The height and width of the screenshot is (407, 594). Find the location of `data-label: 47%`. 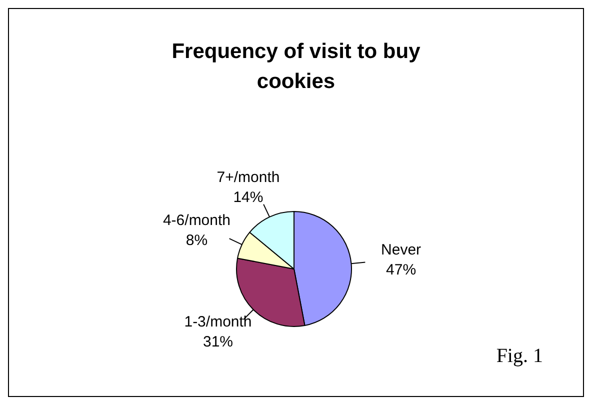

data-label: 47% is located at coordinates (401, 270).